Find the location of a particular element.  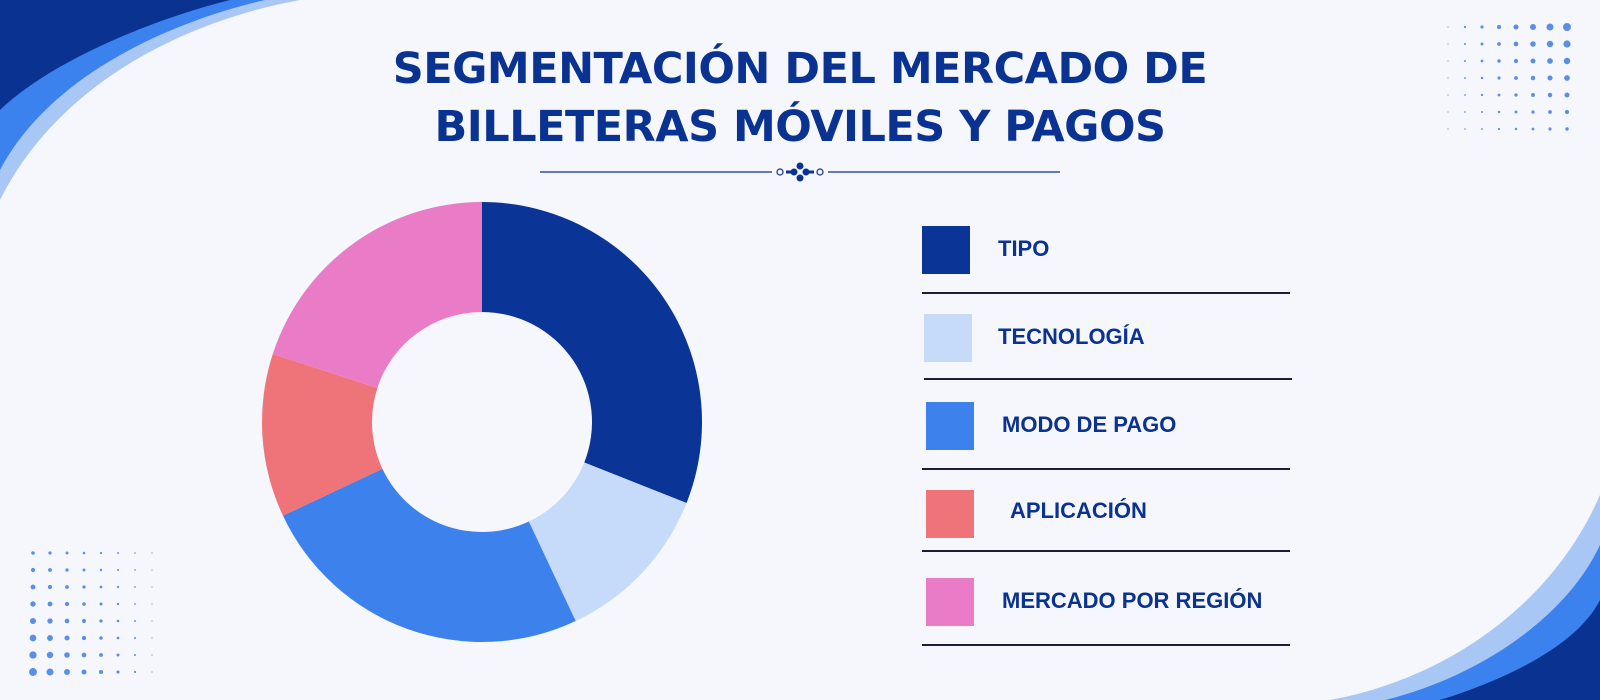

legend-item-modo-de-pago: MODO DE PAGO is located at coordinates (1107, 440).